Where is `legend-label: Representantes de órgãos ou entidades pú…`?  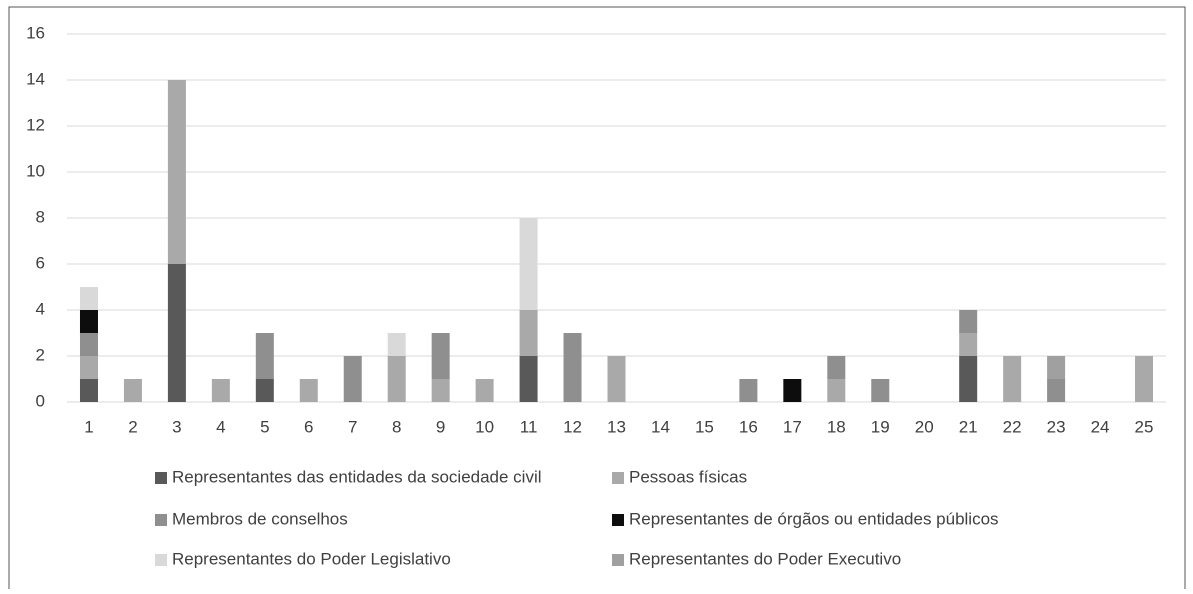
legend-label: Representantes de órgãos ou entidades pú… is located at coordinates (814, 518).